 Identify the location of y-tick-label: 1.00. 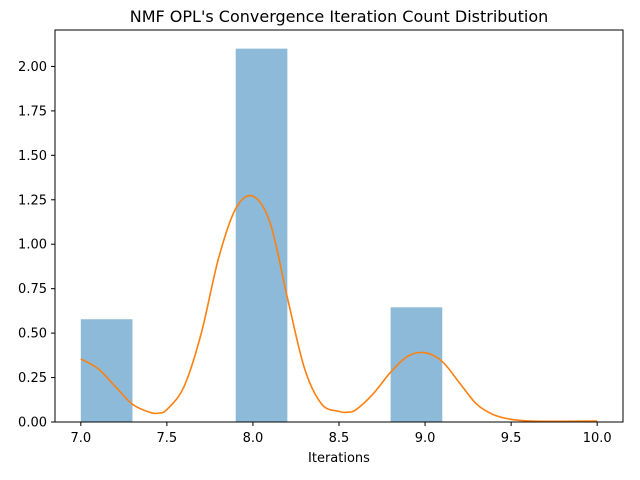
(32, 245).